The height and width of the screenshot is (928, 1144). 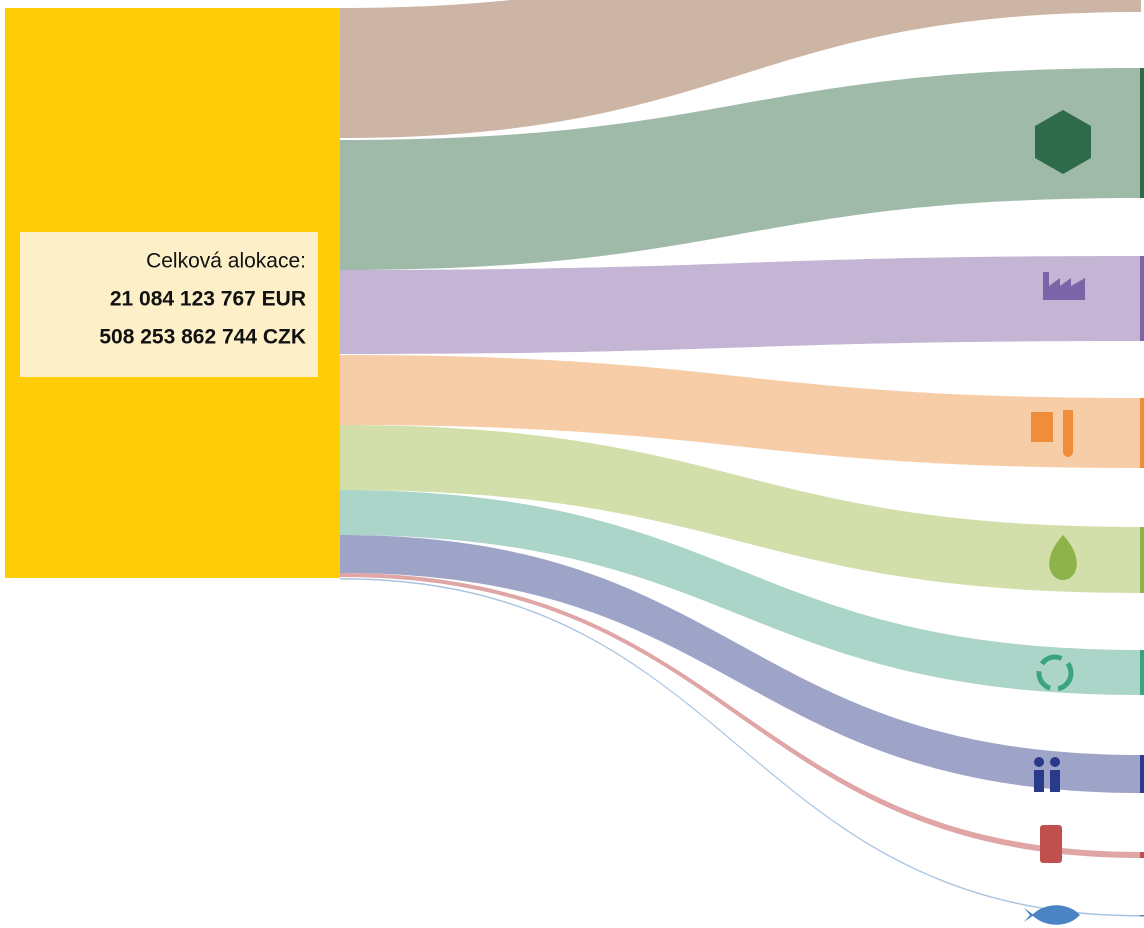 I want to click on icon-hexagon, so click(x=1063, y=142).